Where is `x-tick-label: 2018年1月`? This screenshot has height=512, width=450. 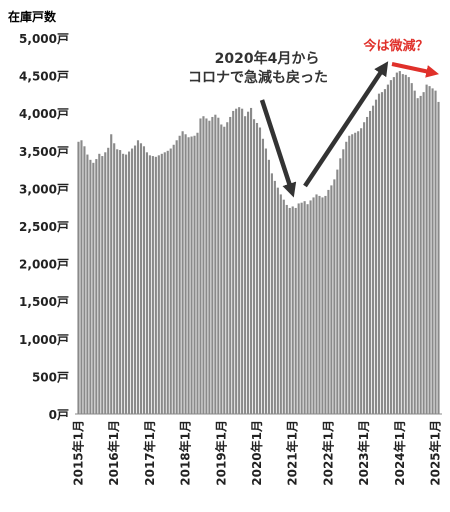 x-tick-label: 2018年1月 is located at coordinates (185, 453).